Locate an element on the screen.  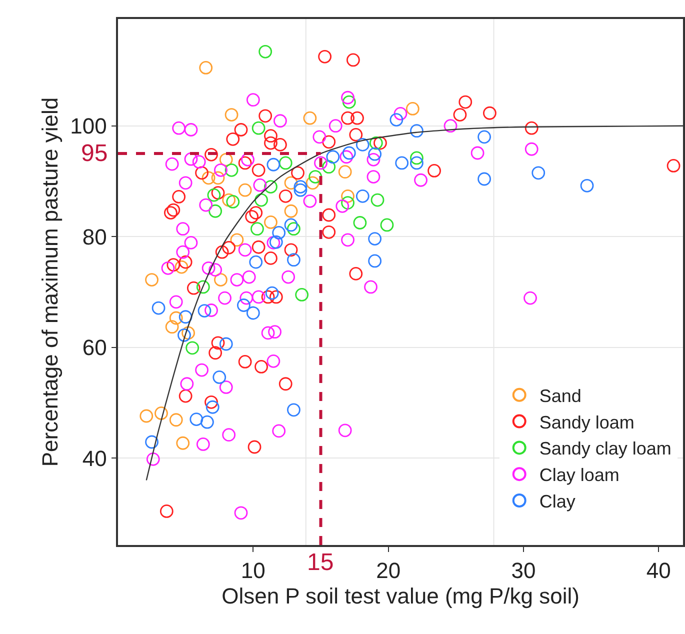
x-axis-title: Olsen P soil test value (mg P/kg soil) is located at coordinates (401, 596).